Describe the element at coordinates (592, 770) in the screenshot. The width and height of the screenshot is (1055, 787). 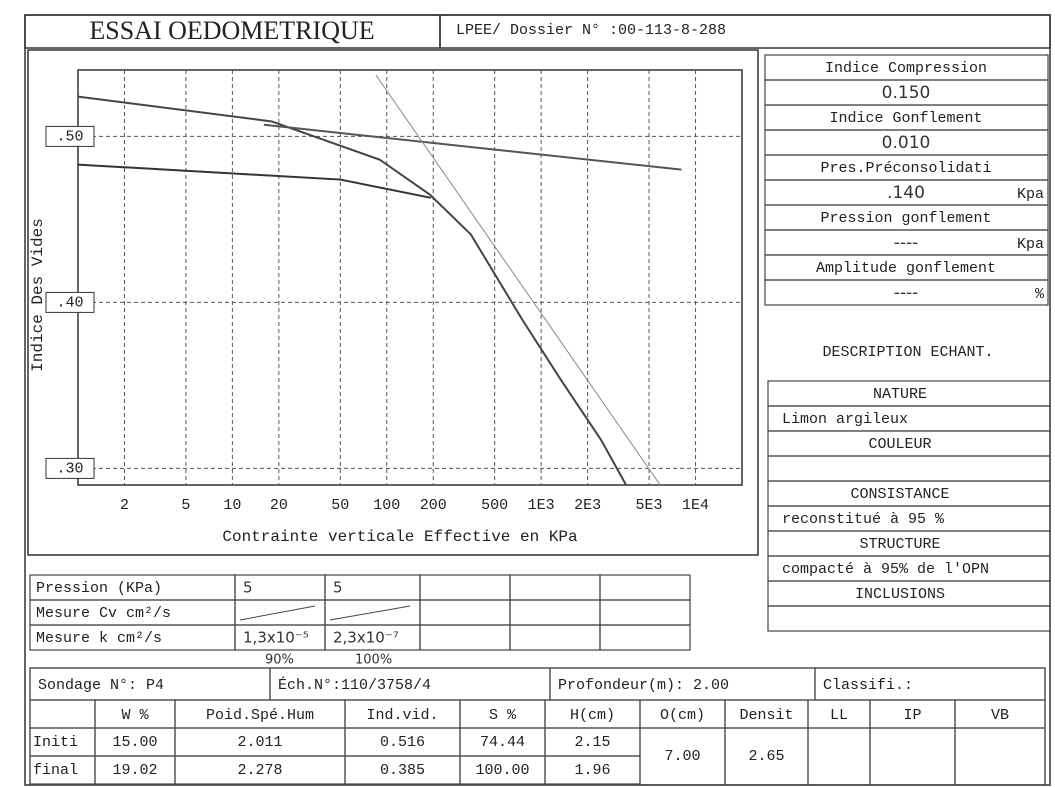
I see `cell-value: 1.96` at that location.